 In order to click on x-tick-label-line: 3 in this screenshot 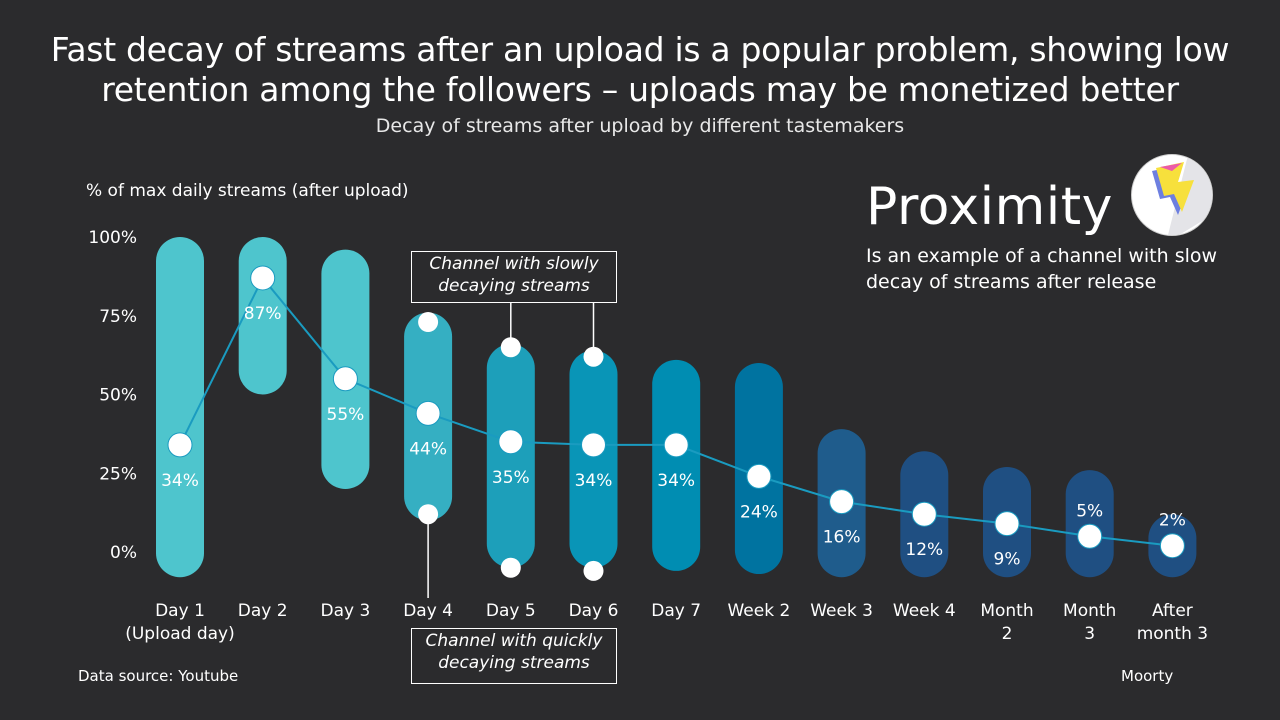, I will do `click(1090, 634)`.